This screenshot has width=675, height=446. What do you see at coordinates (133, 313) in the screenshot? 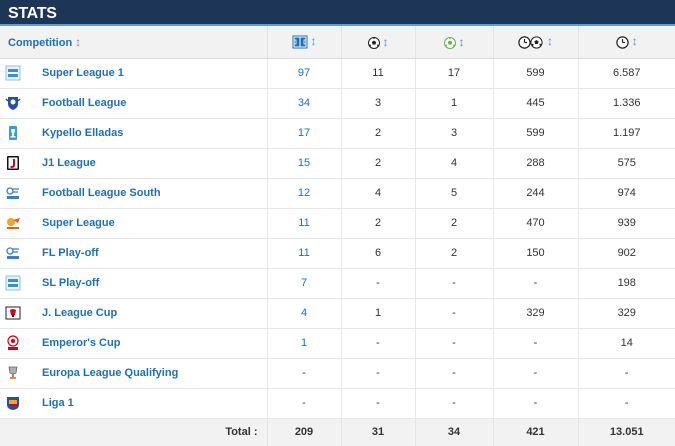
I see `competition-cell: J. League Cup` at bounding box center [133, 313].